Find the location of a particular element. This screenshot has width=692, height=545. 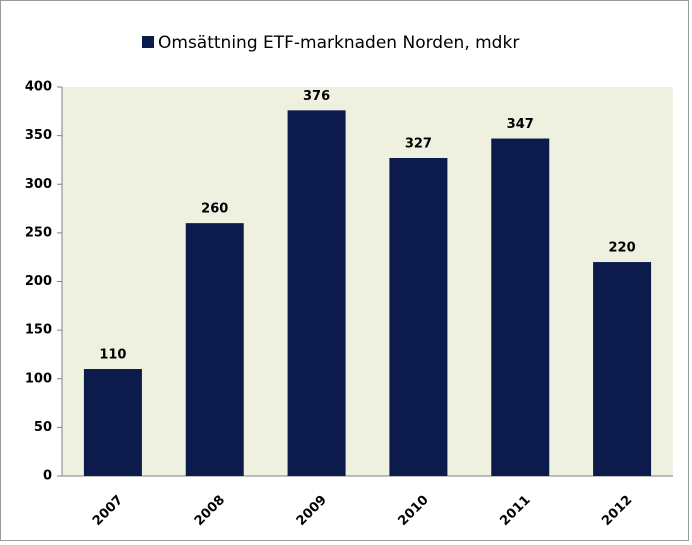

data-label: 220 is located at coordinates (622, 248).